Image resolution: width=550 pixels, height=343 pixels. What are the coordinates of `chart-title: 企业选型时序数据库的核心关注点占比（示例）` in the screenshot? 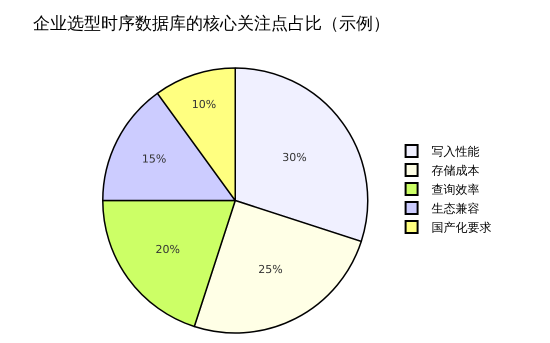 It's located at (211, 24).